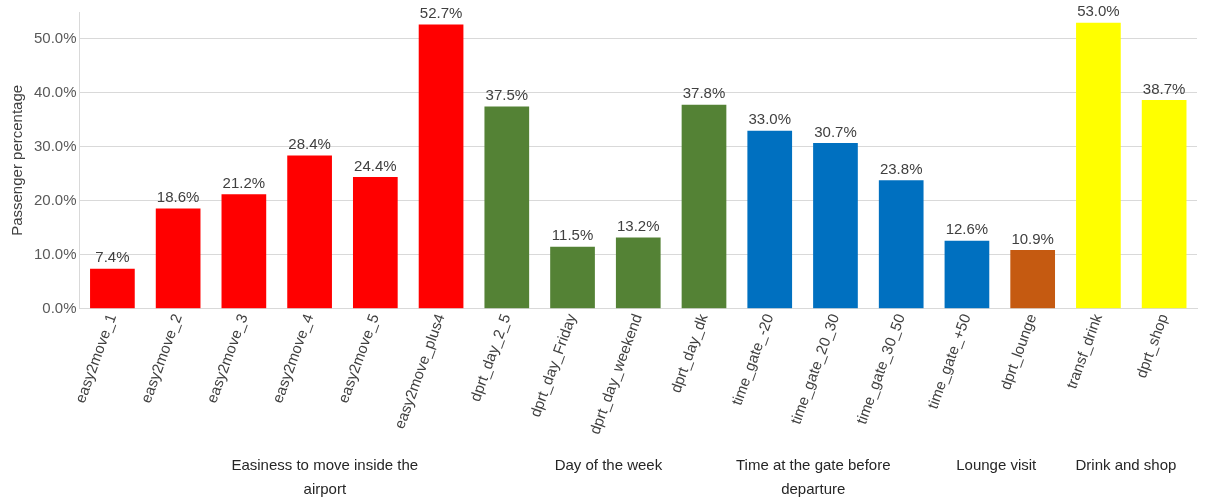 The width and height of the screenshot is (1212, 498). I want to click on data-label: 38.7%, so click(1164, 88).